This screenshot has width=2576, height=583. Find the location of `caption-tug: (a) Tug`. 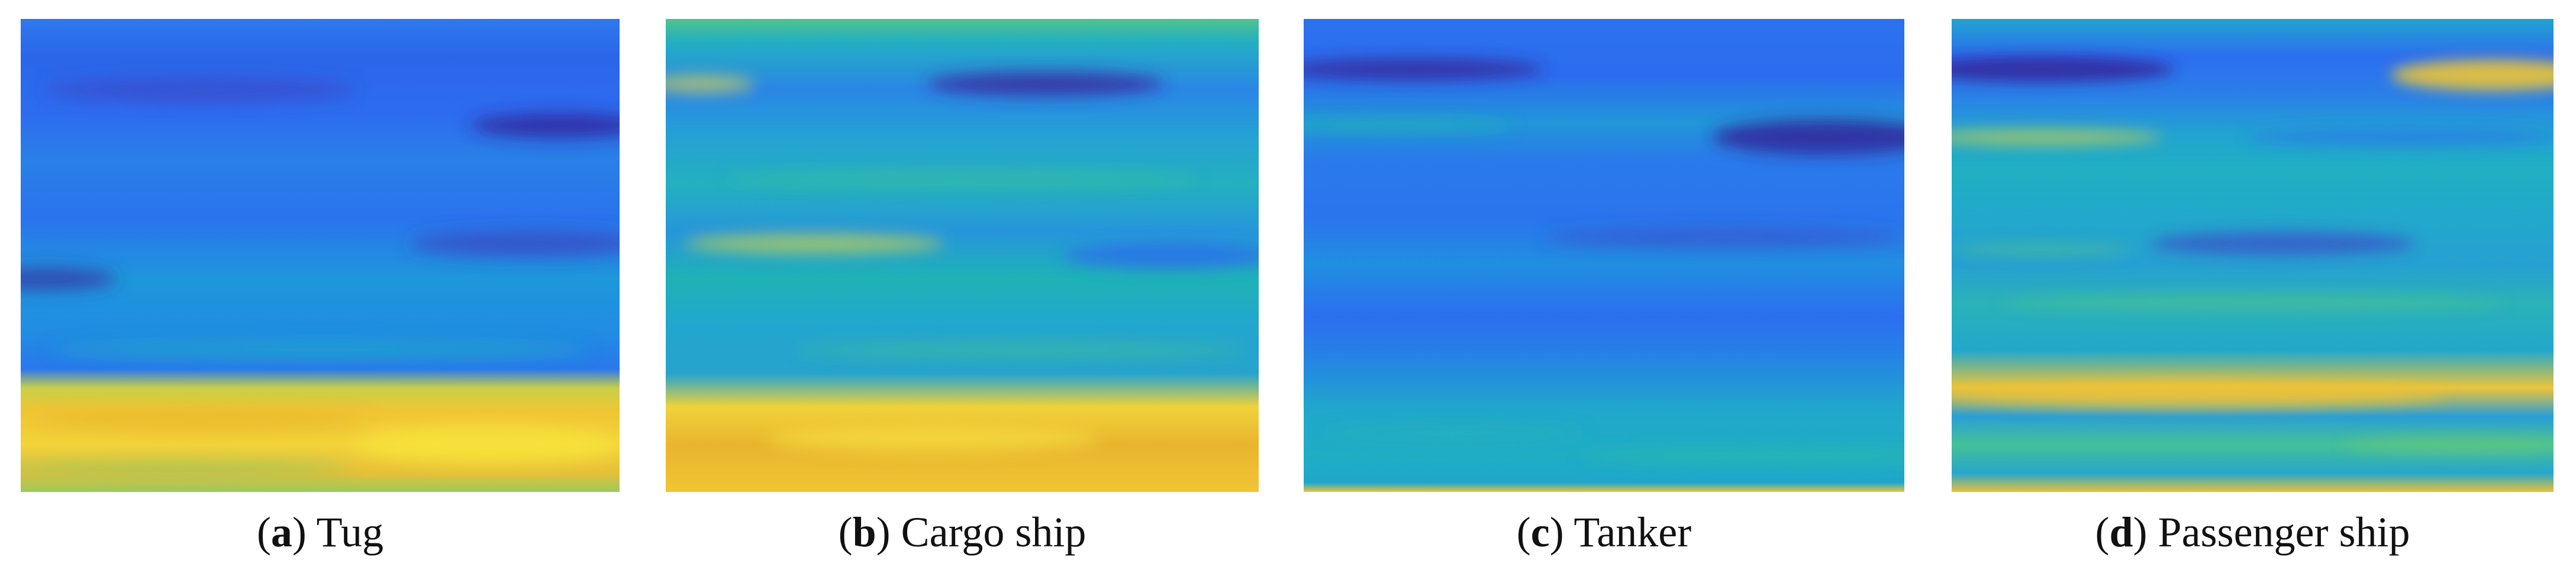

caption-tug: (a) Tug is located at coordinates (320, 532).